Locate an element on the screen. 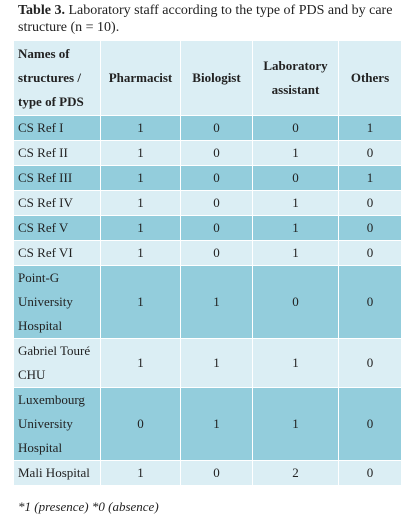  row-label: CS Ref II is located at coordinates (57, 153).